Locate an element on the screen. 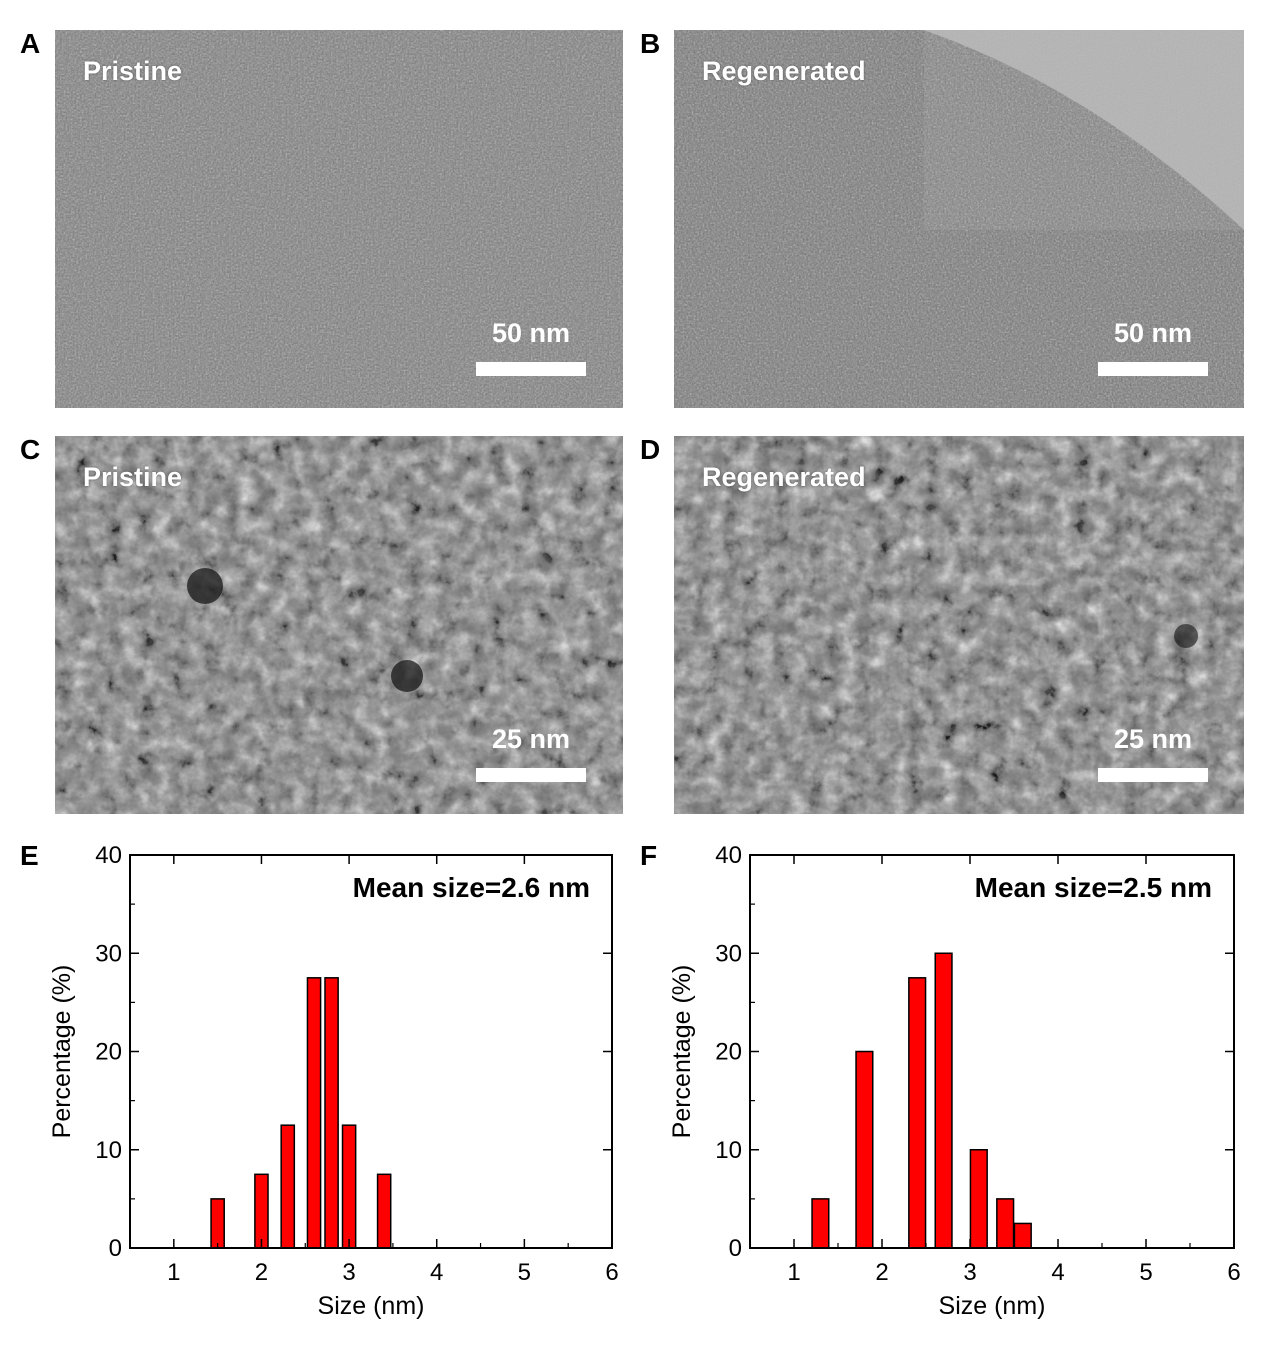 The height and width of the screenshot is (1354, 1280). histogram-f-xtick-label-0: 1 is located at coordinates (793, 1272).